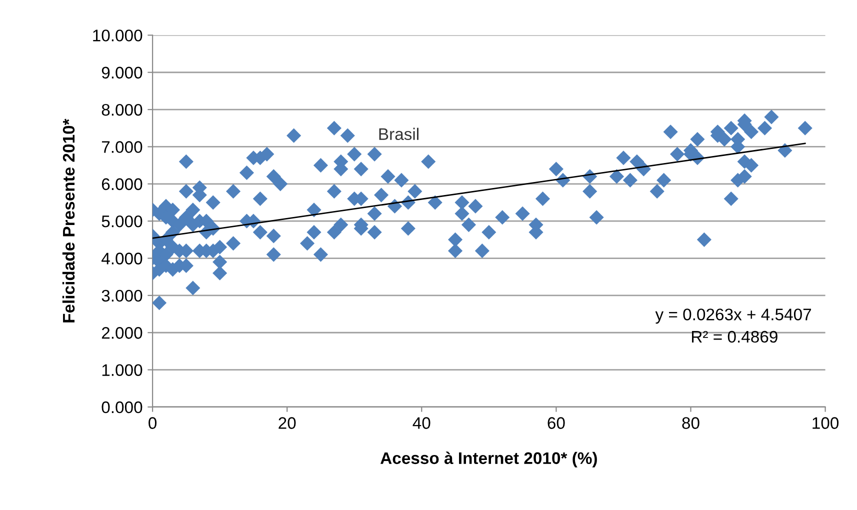 This screenshot has height=510, width=857. Describe the element at coordinates (122, 147) in the screenshot. I see `y-tick-label: 7.000` at that location.